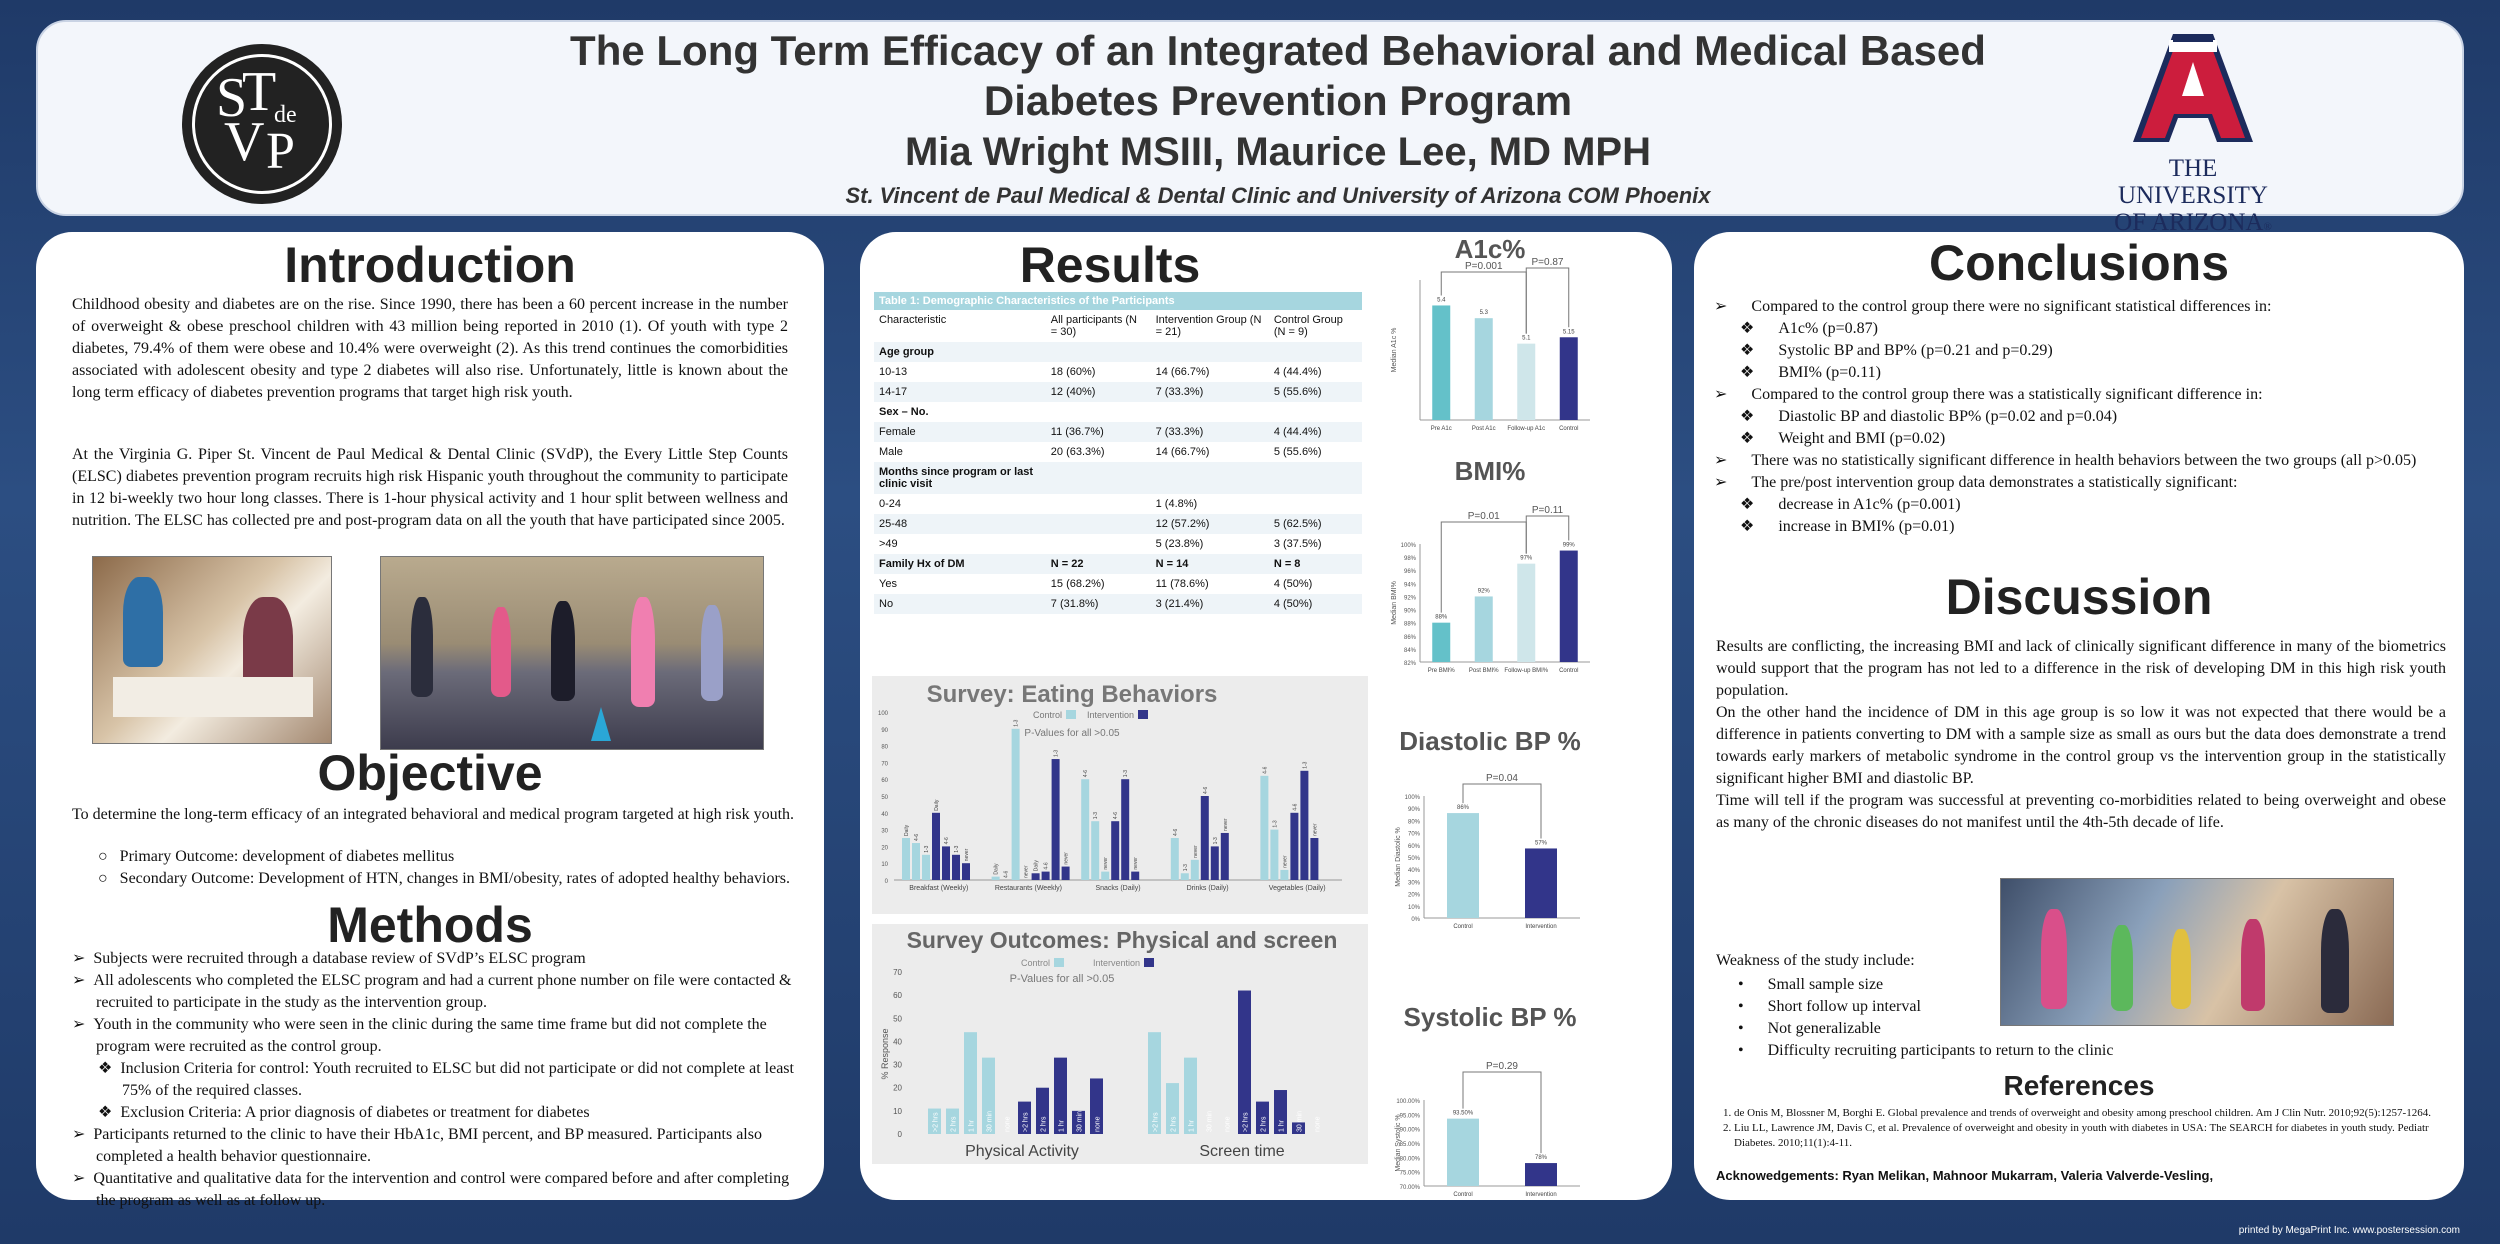  Describe the element at coordinates (1815, 960) in the screenshot. I see `weakness-heading: Weakness of the study include:` at that location.